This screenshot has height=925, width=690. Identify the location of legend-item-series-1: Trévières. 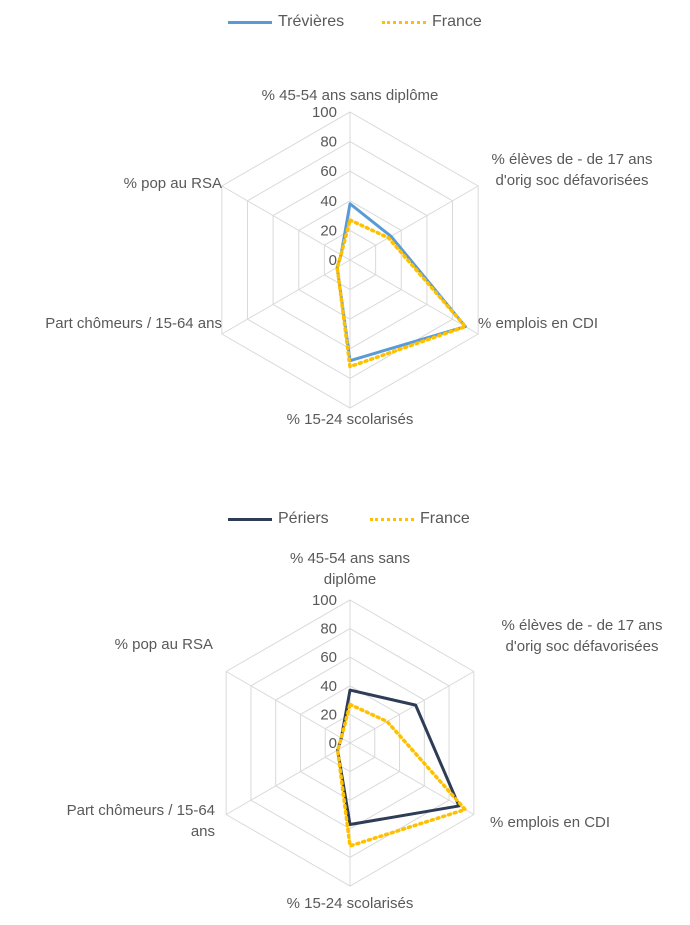
(286, 22).